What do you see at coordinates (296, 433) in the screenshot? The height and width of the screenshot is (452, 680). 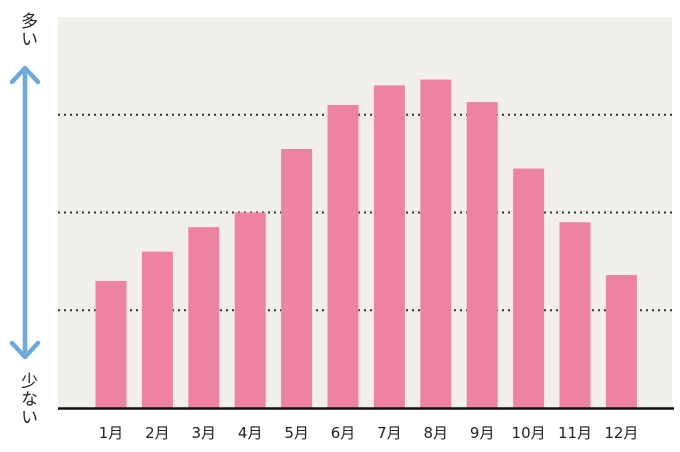 I see `x-tick-label-5: 5月` at bounding box center [296, 433].